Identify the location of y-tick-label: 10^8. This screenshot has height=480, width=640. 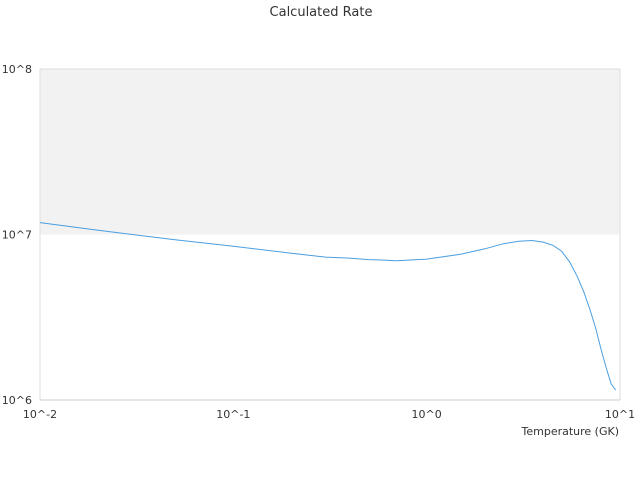
(17, 69).